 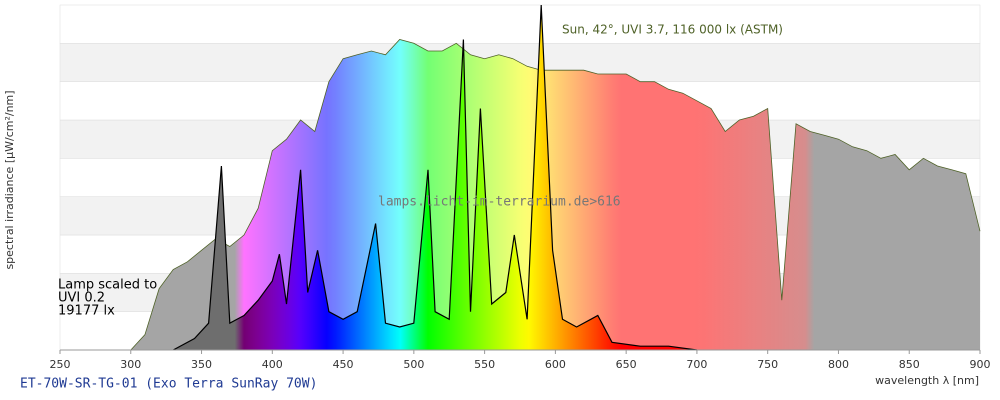 I want to click on series-label: Sun, 42°, UVI 3.7, 116 000 lx (ASTM), so click(x=672, y=30).